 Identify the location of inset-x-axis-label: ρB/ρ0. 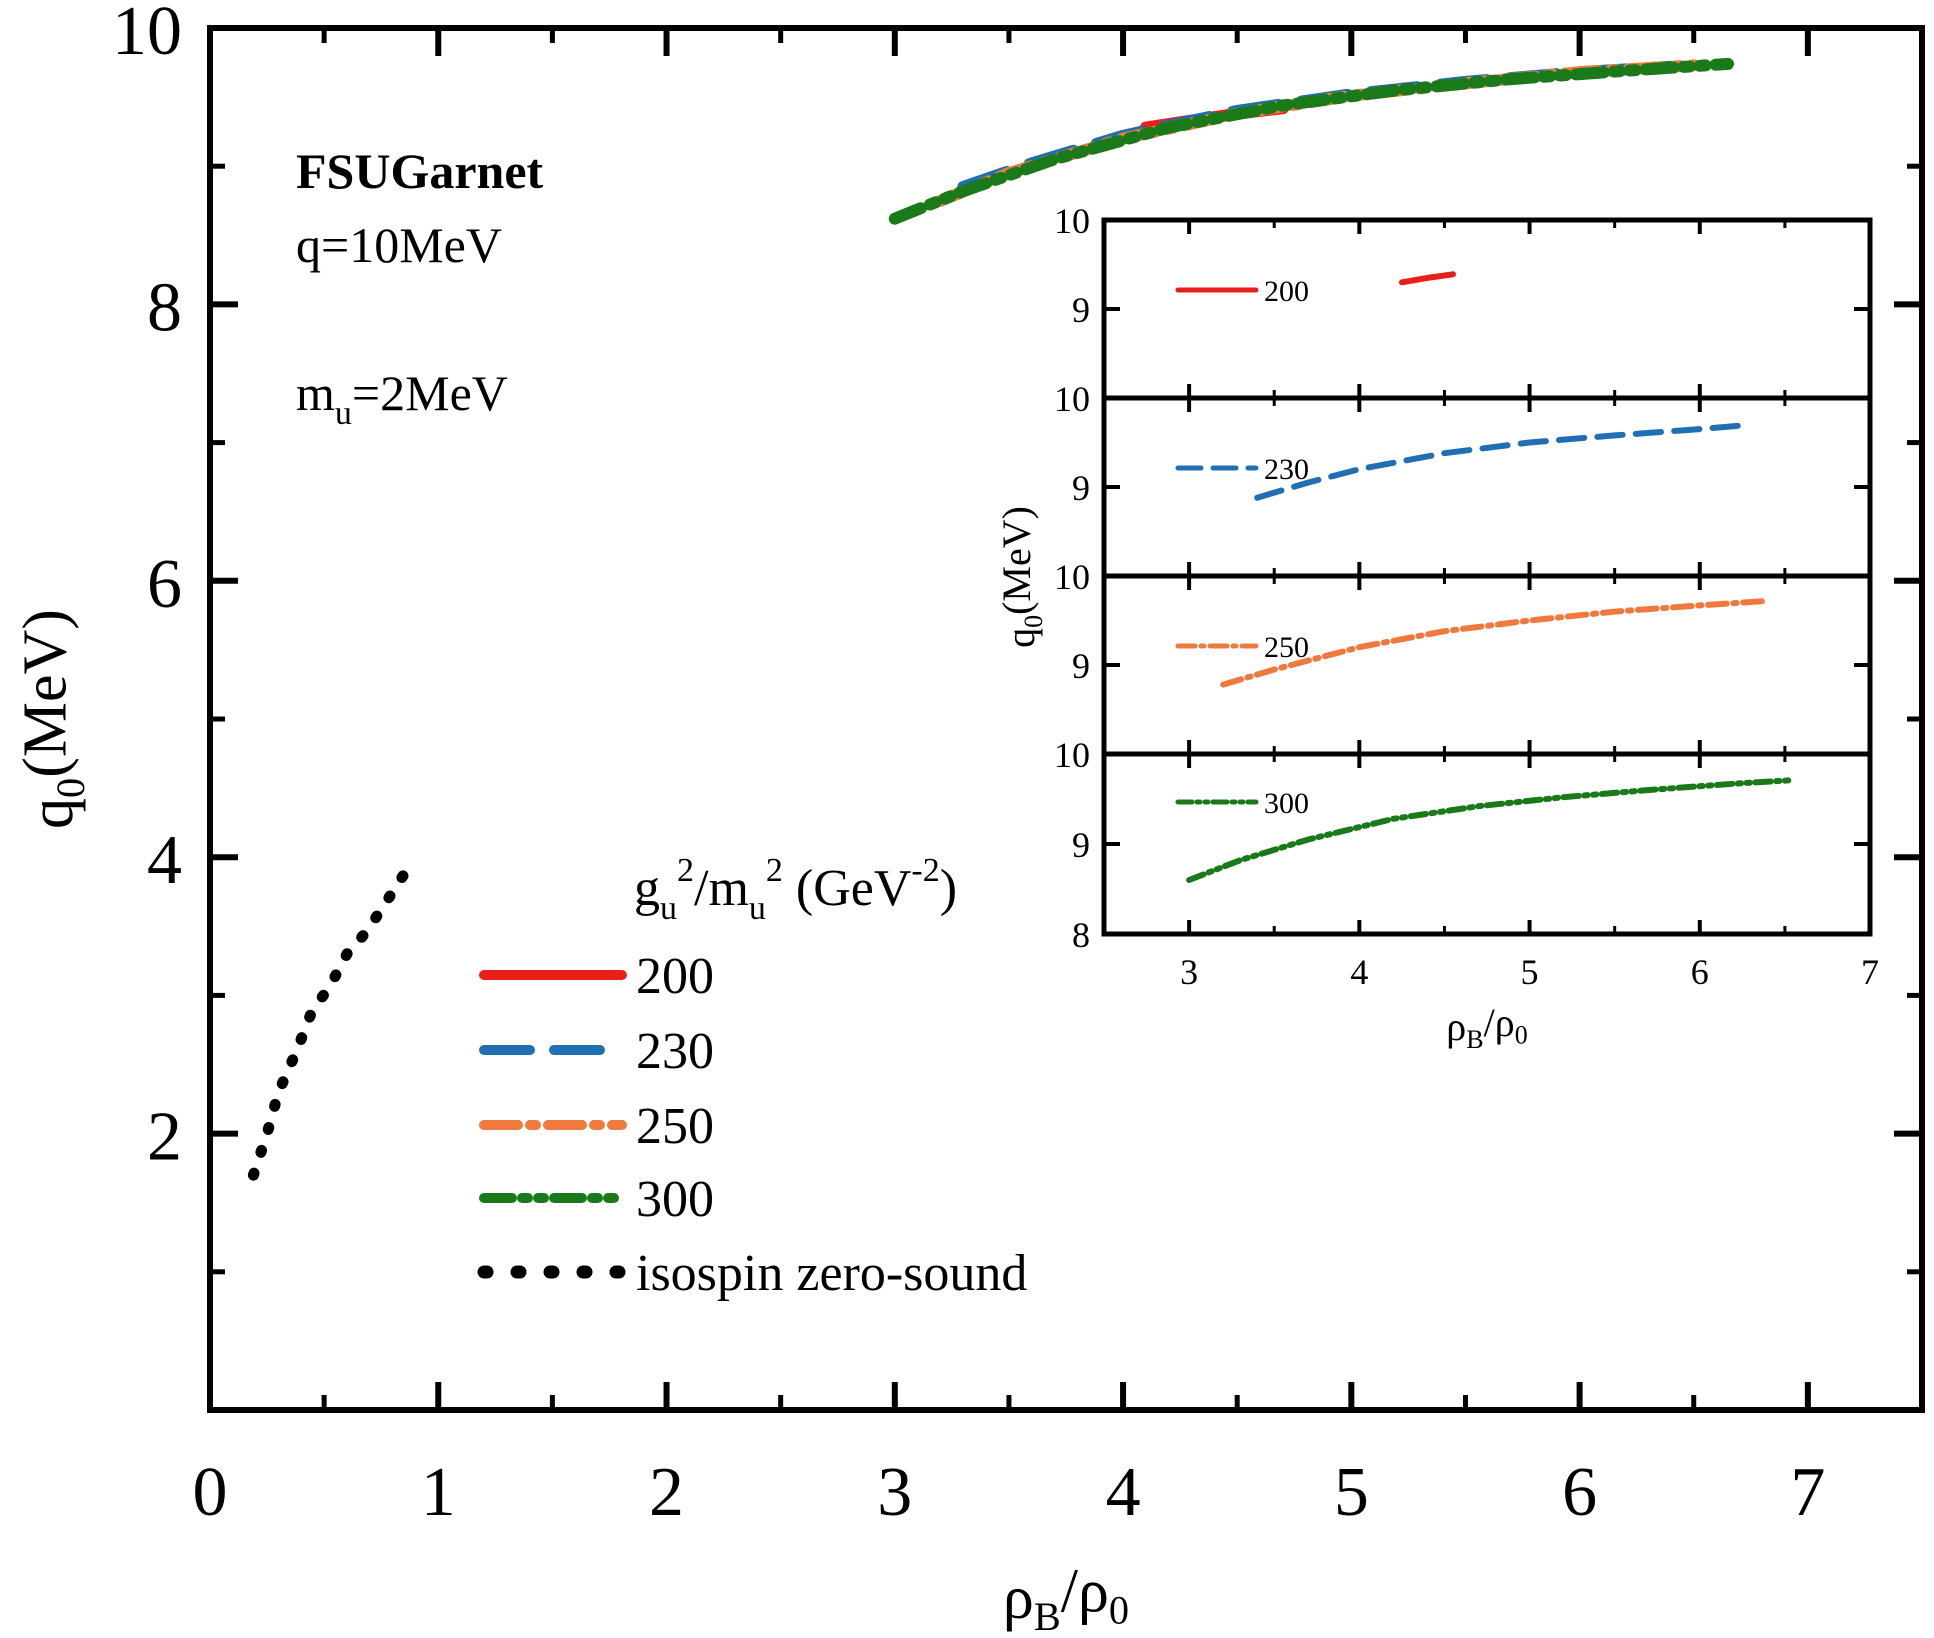
(1486, 1027).